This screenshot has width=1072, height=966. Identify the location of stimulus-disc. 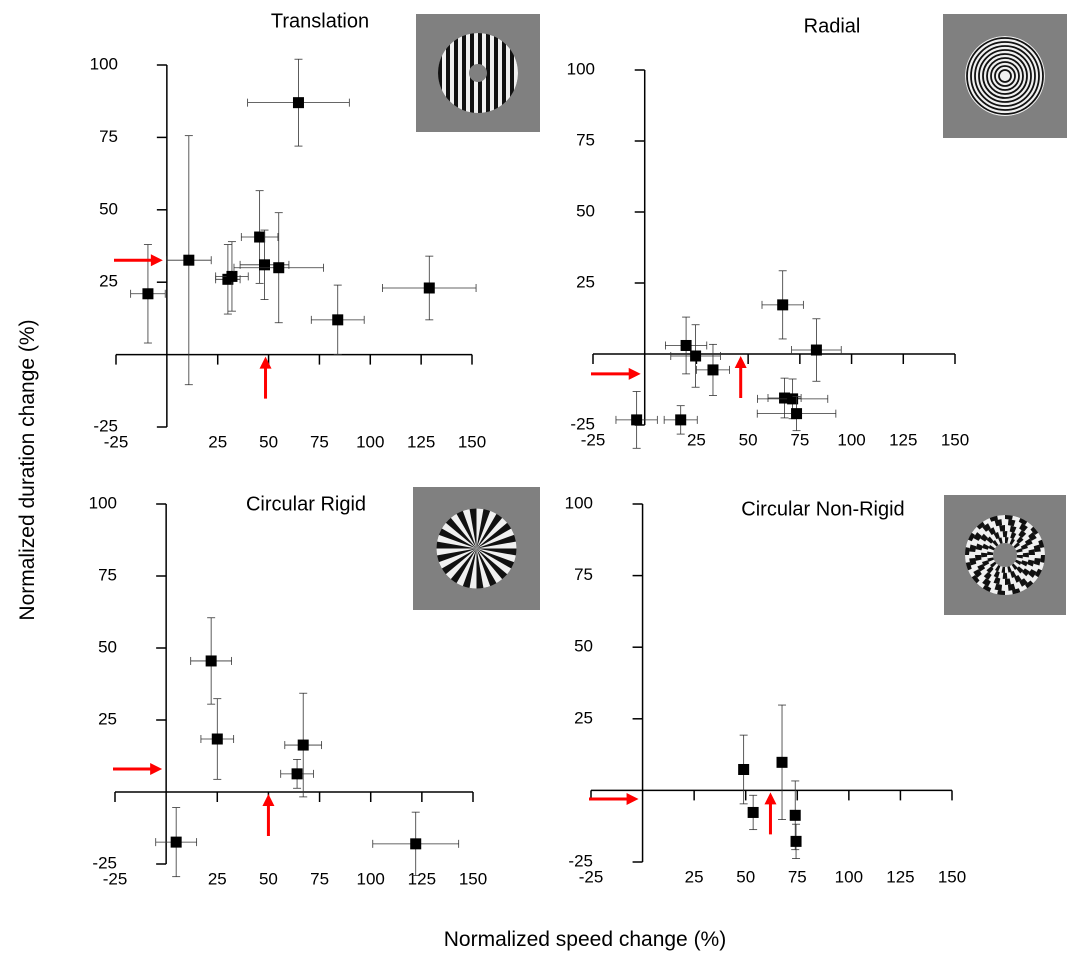
(1005, 76).